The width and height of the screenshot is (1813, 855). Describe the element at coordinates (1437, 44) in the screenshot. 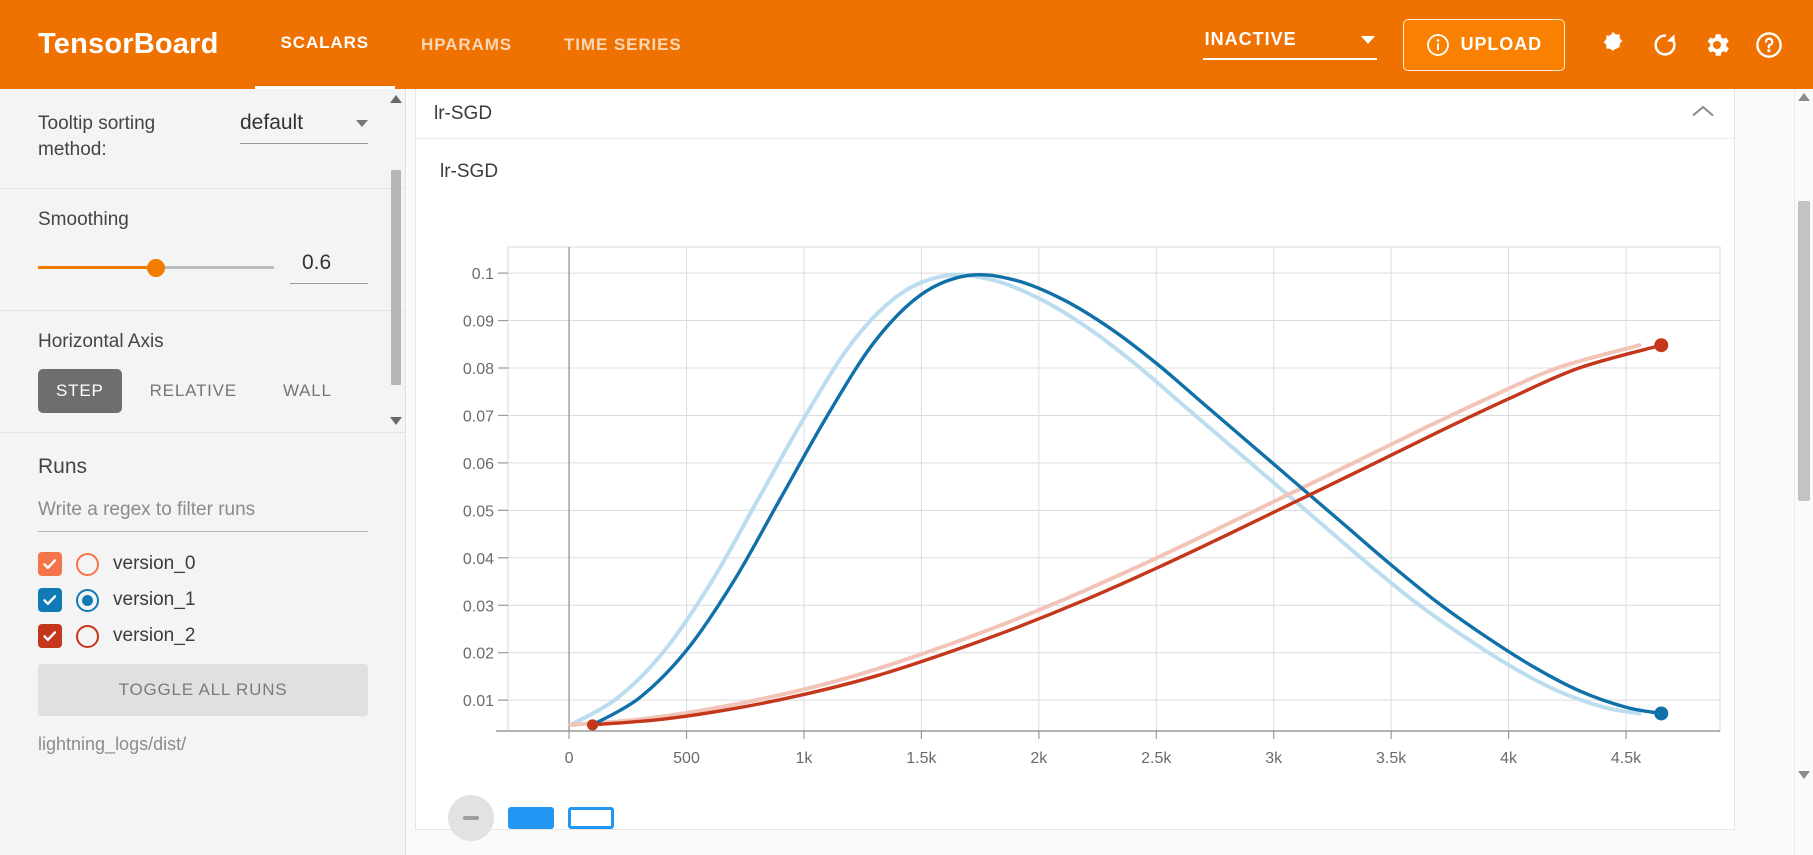

I see `info-icon` at that location.